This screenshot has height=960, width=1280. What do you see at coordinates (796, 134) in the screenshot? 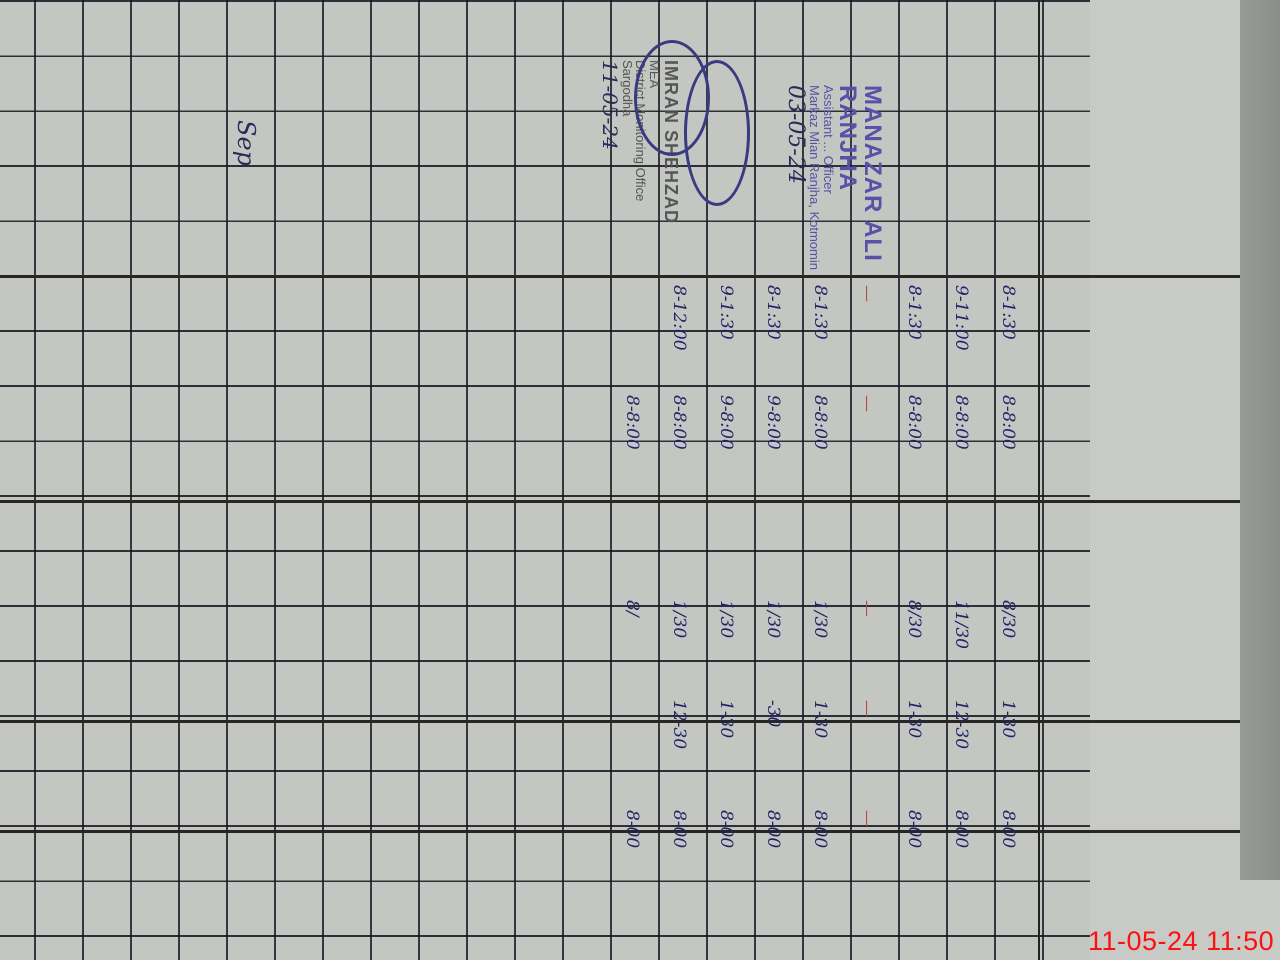
I see `stamp-date: 03-05-24` at bounding box center [796, 134].